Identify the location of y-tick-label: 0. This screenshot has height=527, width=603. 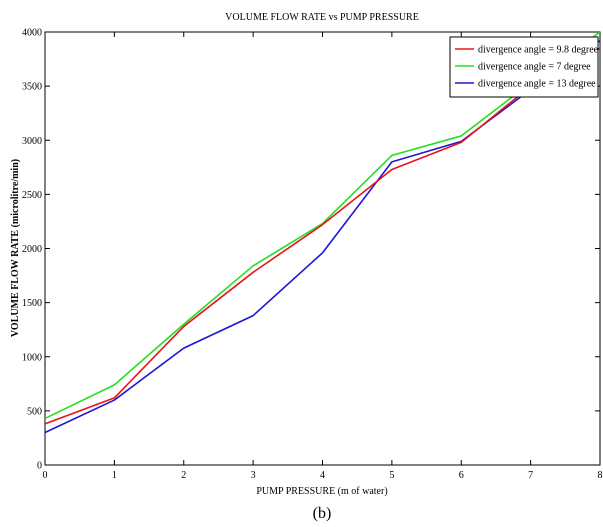
(39, 466).